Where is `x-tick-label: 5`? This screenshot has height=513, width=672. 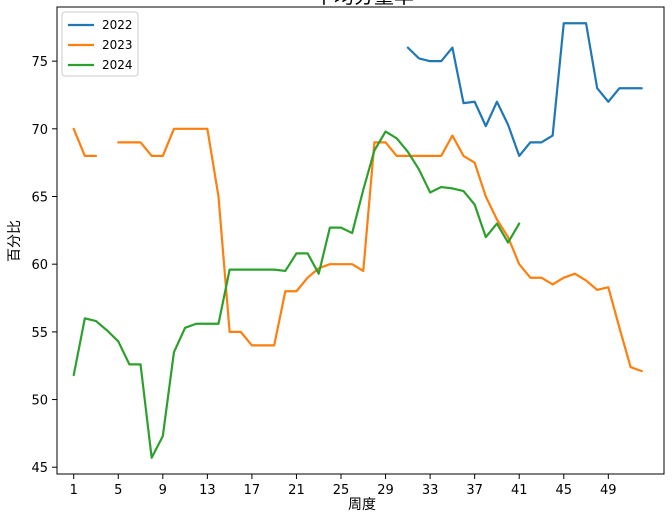 x-tick-label: 5 is located at coordinates (118, 490).